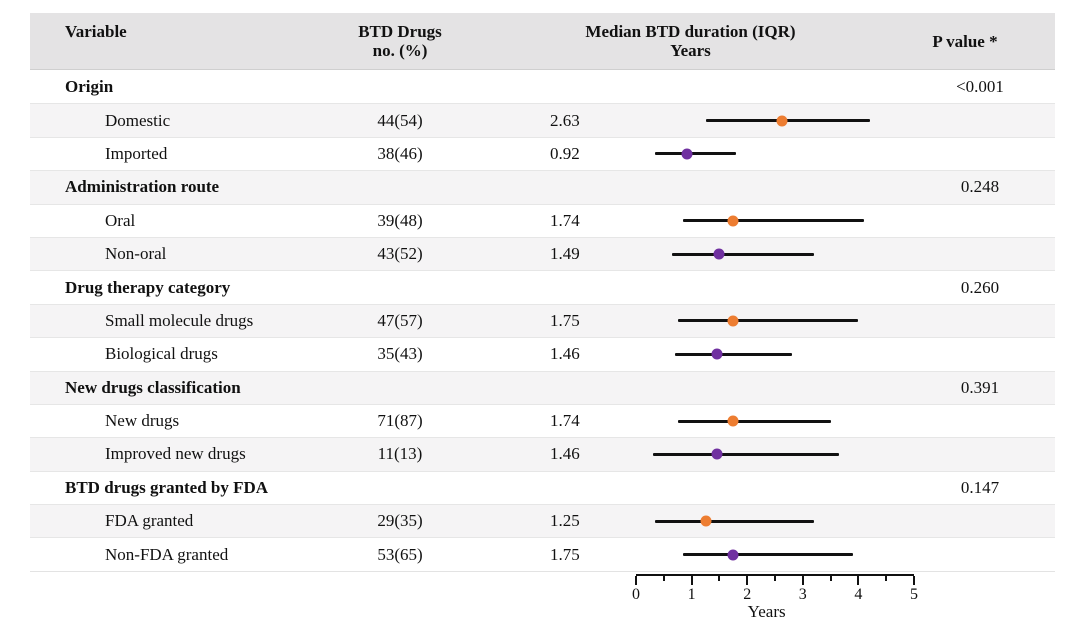 This screenshot has height=636, width=1080. Describe the element at coordinates (565, 153) in the screenshot. I see `median-value: 0.92` at that location.